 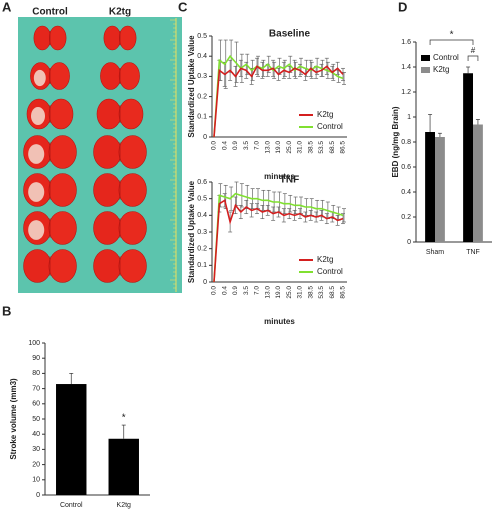 I want to click on y-tick-label: 40, so click(x=36, y=434).